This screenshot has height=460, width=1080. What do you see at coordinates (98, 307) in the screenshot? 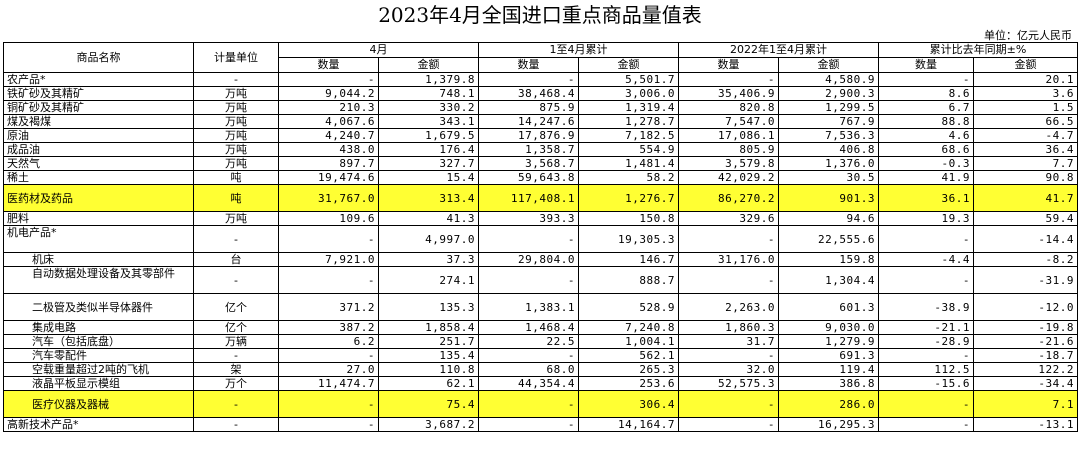
I see `cell-name: 二极管及类似半导体器件` at bounding box center [98, 307].